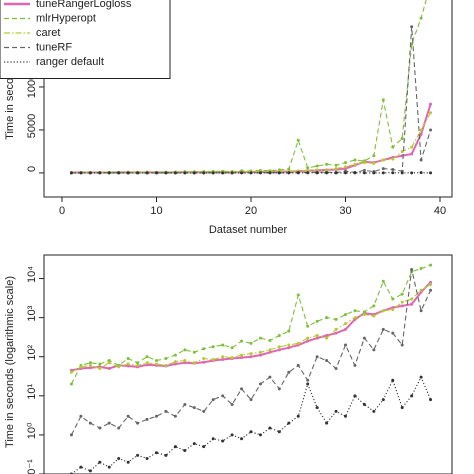 This screenshot has height=474, width=474. What do you see at coordinates (10, 100) in the screenshot?
I see `y-axis-label: Time in seconds` at bounding box center [10, 100].